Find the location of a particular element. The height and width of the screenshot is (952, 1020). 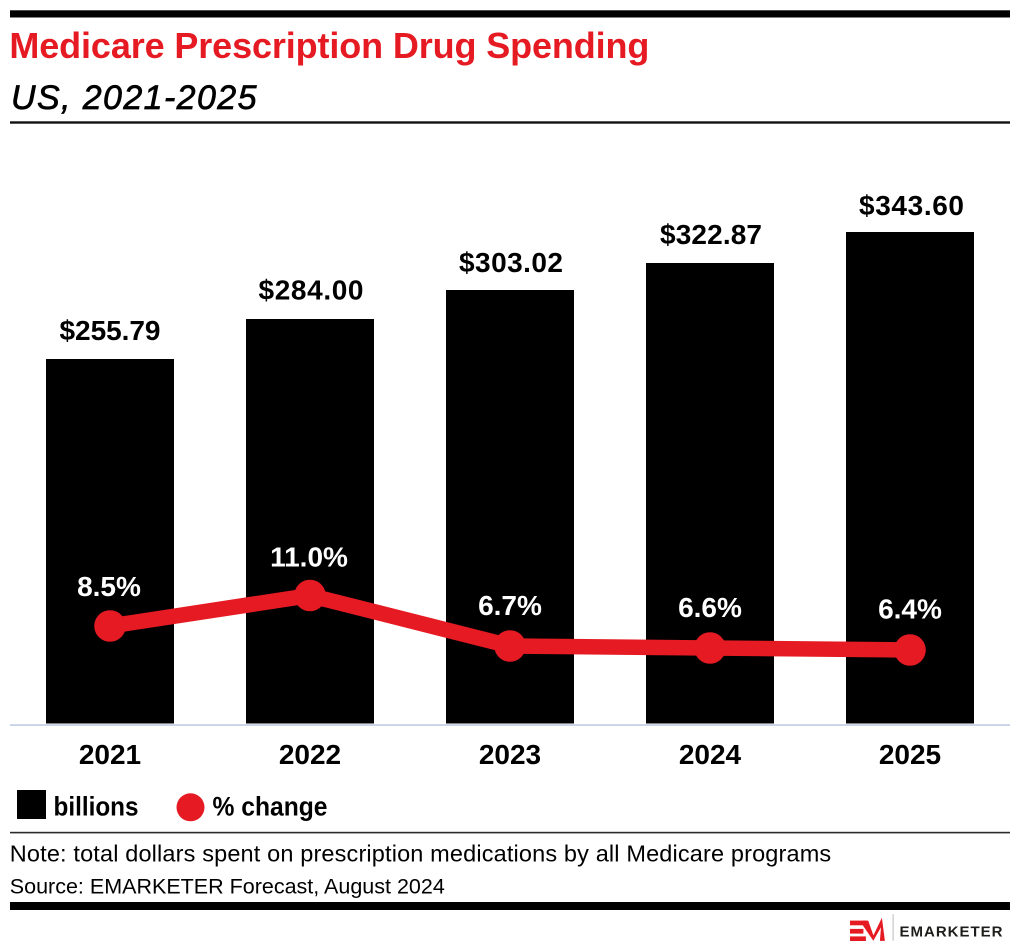

svg-text: $303.02 is located at coordinates (511, 262).